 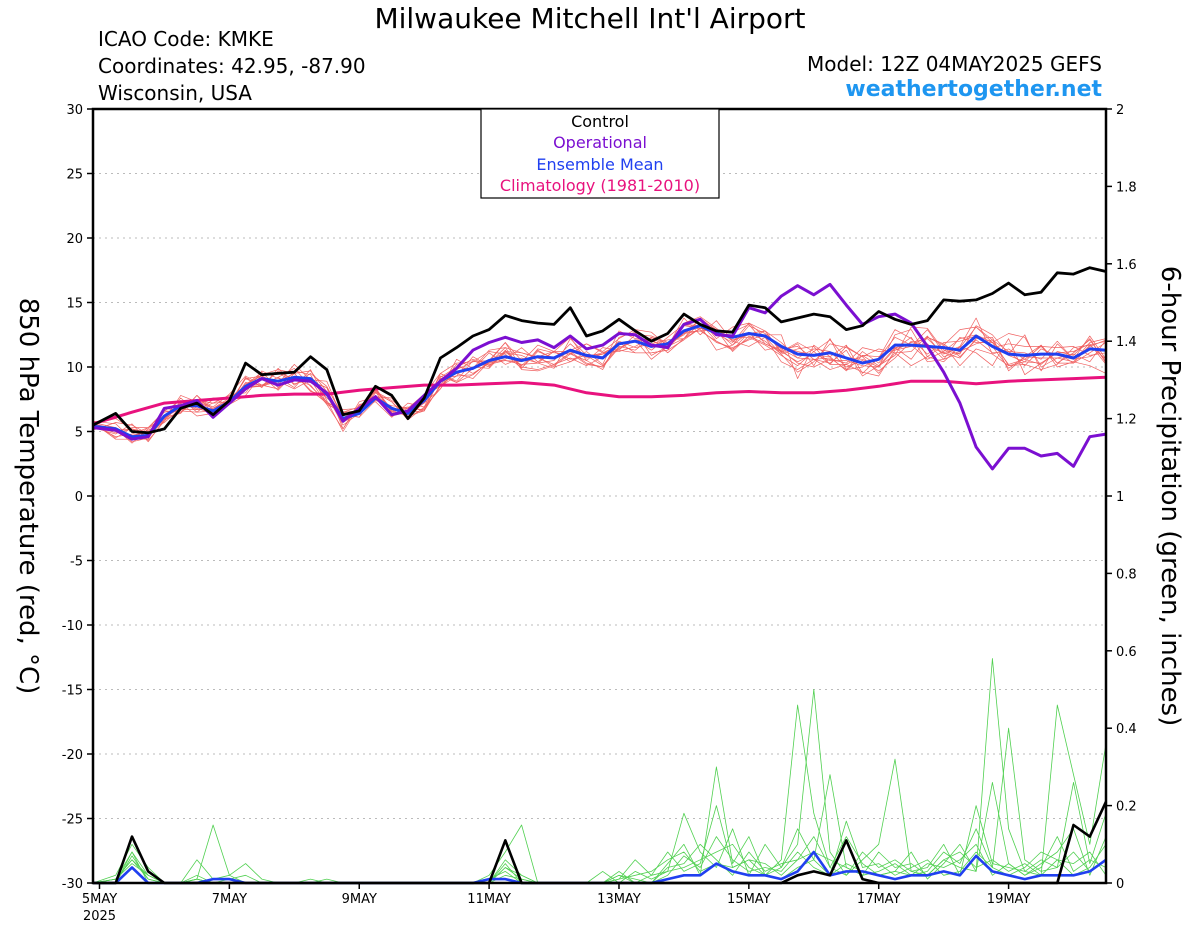 What do you see at coordinates (1126, 574) in the screenshot?
I see `y2-tick-label: 0.8` at bounding box center [1126, 574].